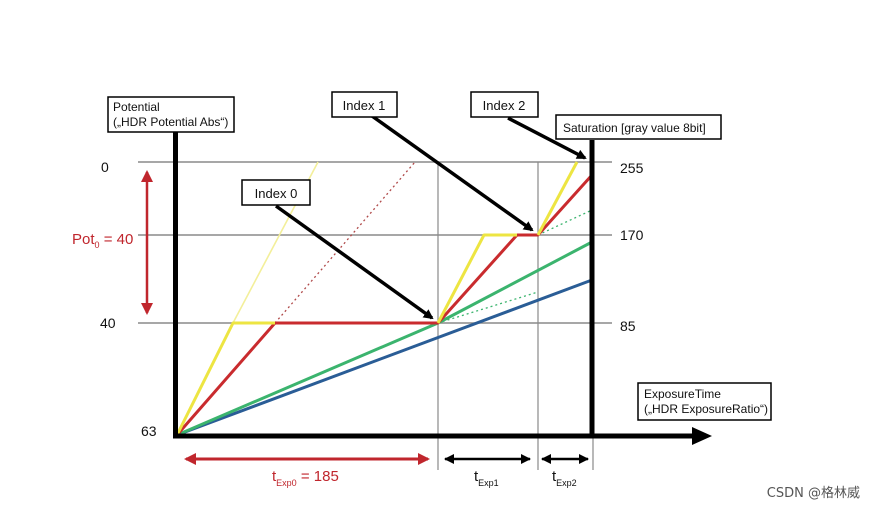 Image resolution: width=875 pixels, height=507 pixels. I want to click on left-tick-40: 40, so click(108, 323).